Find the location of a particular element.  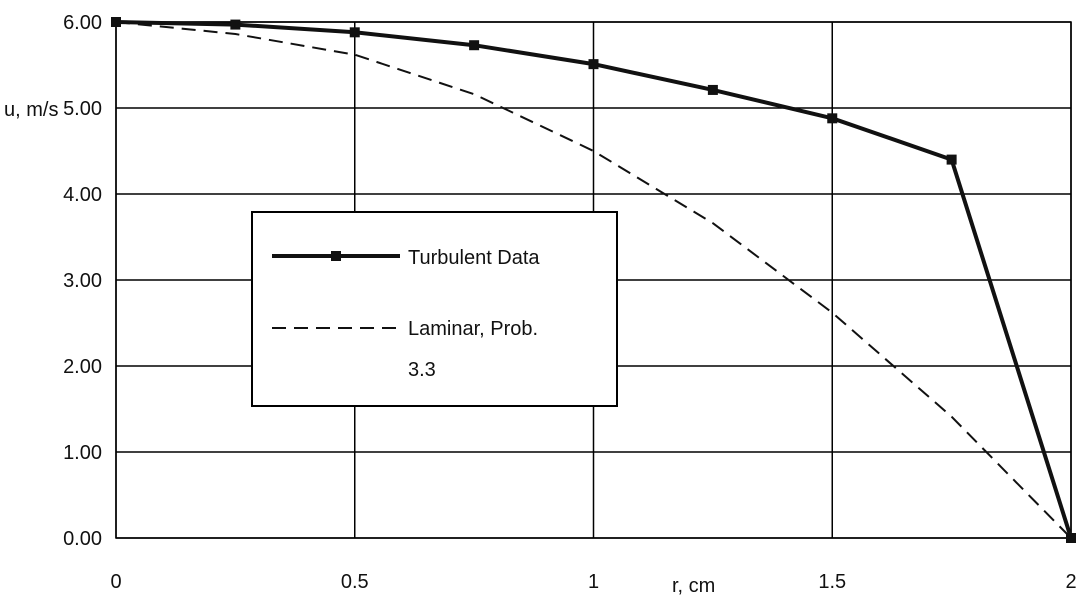

legend-label-turbulent: Turbulent Data is located at coordinates (474, 258).